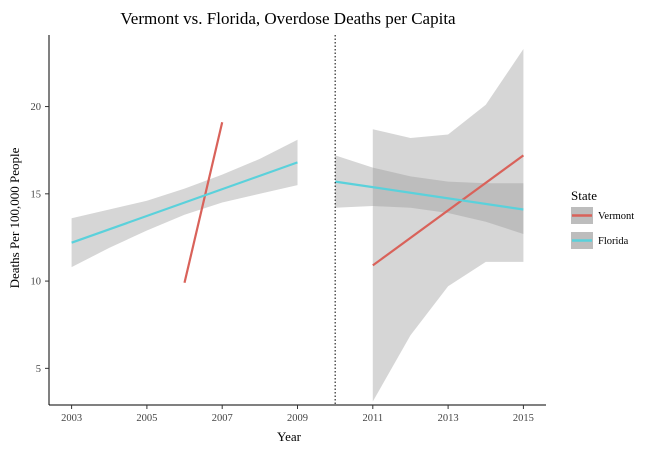 This screenshot has width=668, height=453. I want to click on x-tick-label: 2011, so click(372, 418).